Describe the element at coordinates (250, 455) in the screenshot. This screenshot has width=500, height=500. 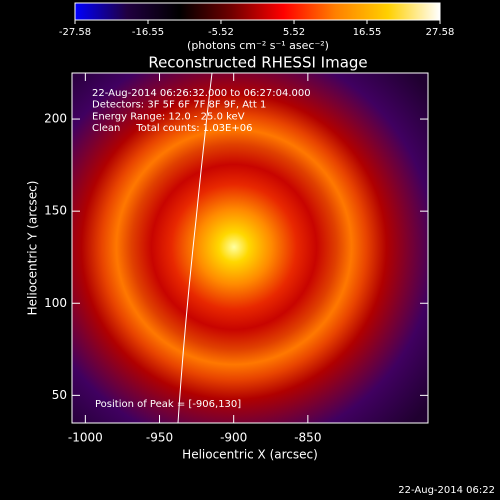
I see `x-axis-label: Heliocentric X (arcsec)` at that location.